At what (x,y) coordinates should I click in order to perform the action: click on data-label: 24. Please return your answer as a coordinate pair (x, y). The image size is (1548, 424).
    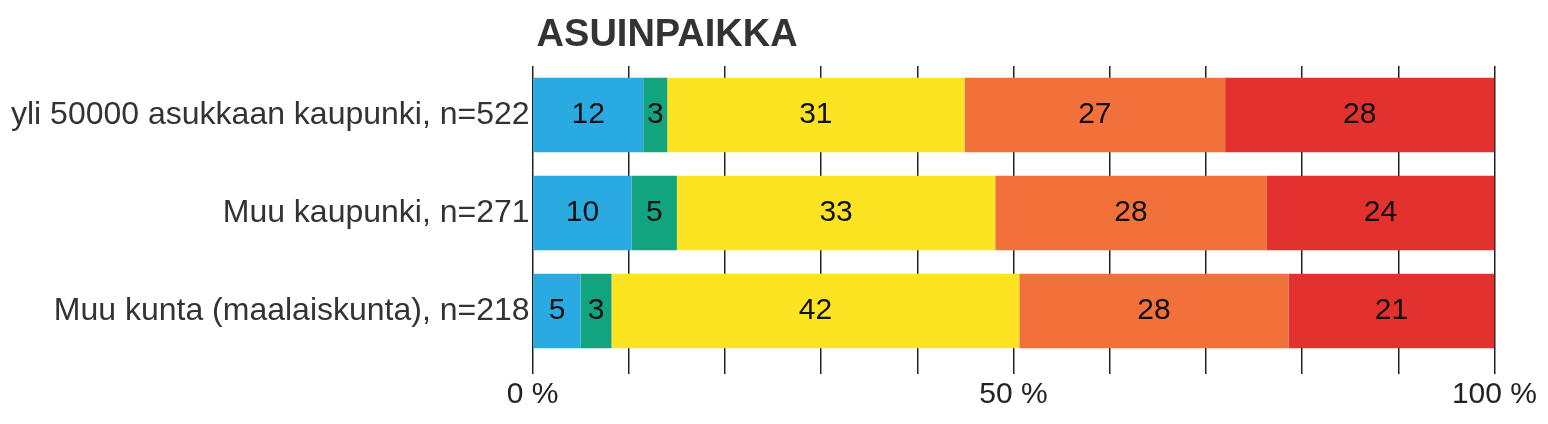
    Looking at the image, I should click on (1380, 211).